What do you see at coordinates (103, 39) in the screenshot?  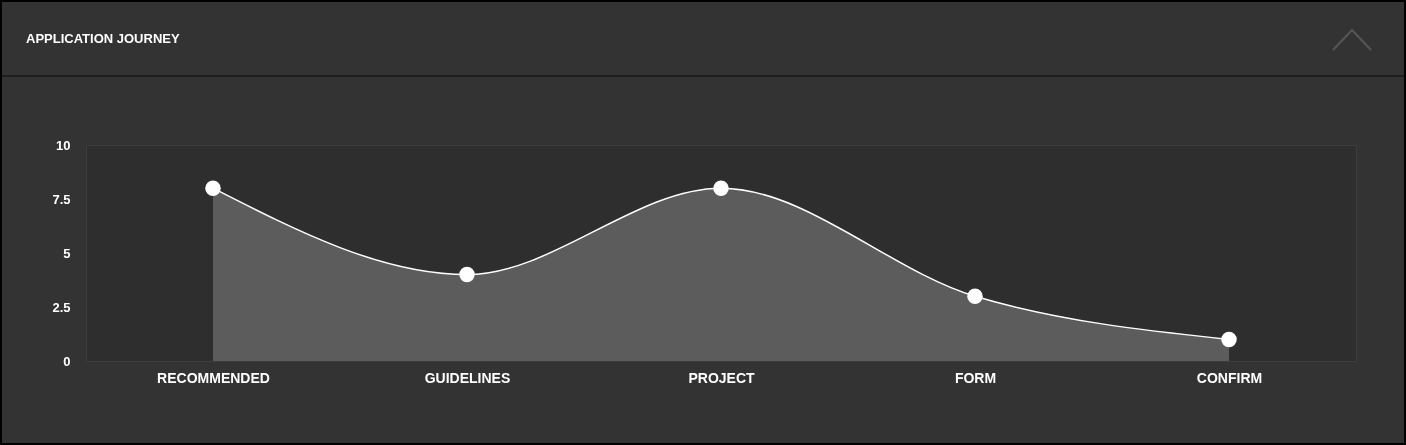 I see `chart-title: APPLICATION JOURNEY` at bounding box center [103, 39].